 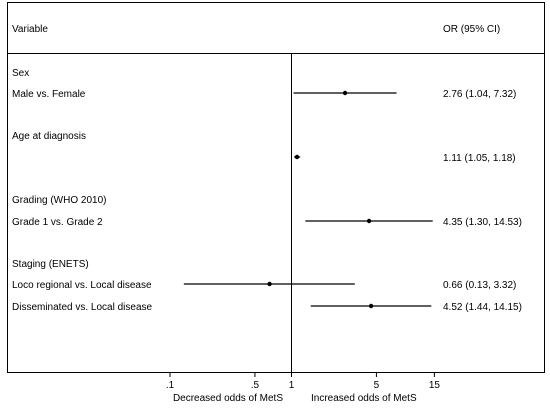 What do you see at coordinates (57, 222) in the screenshot?
I see `row-label: Grade 1 vs. Grade 2` at bounding box center [57, 222].